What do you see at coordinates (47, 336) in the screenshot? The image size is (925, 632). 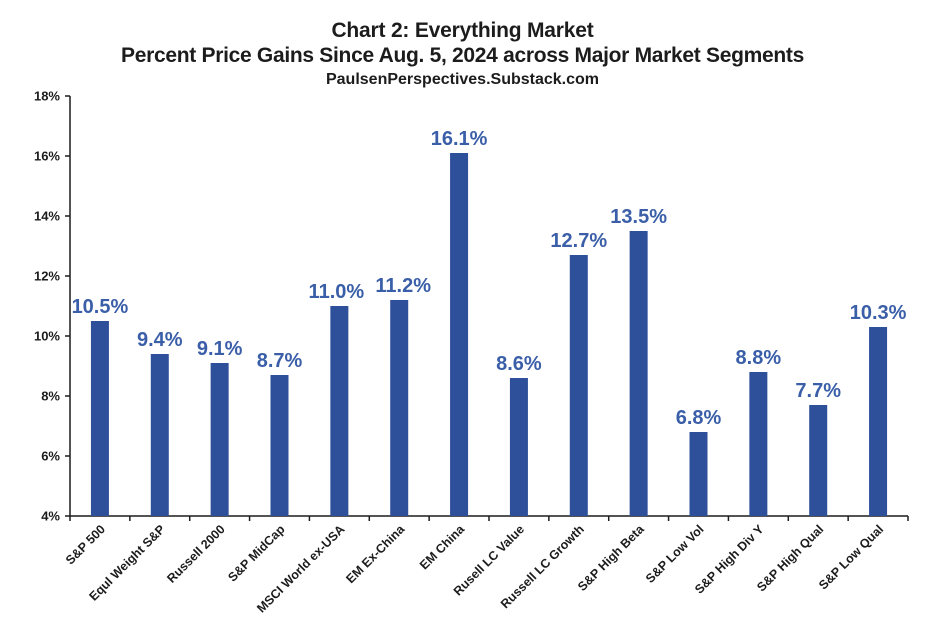 I see `y-tick-label: 10%` at bounding box center [47, 336].